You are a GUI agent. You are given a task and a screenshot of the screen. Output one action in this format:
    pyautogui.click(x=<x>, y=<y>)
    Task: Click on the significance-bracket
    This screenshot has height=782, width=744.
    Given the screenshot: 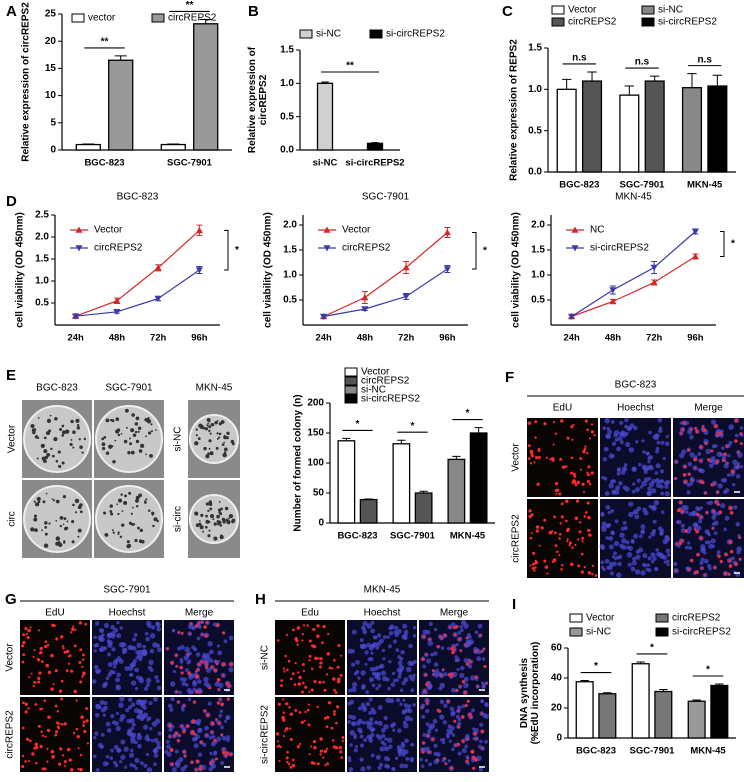 What is the action you would take?
    pyautogui.click(x=722, y=244)
    